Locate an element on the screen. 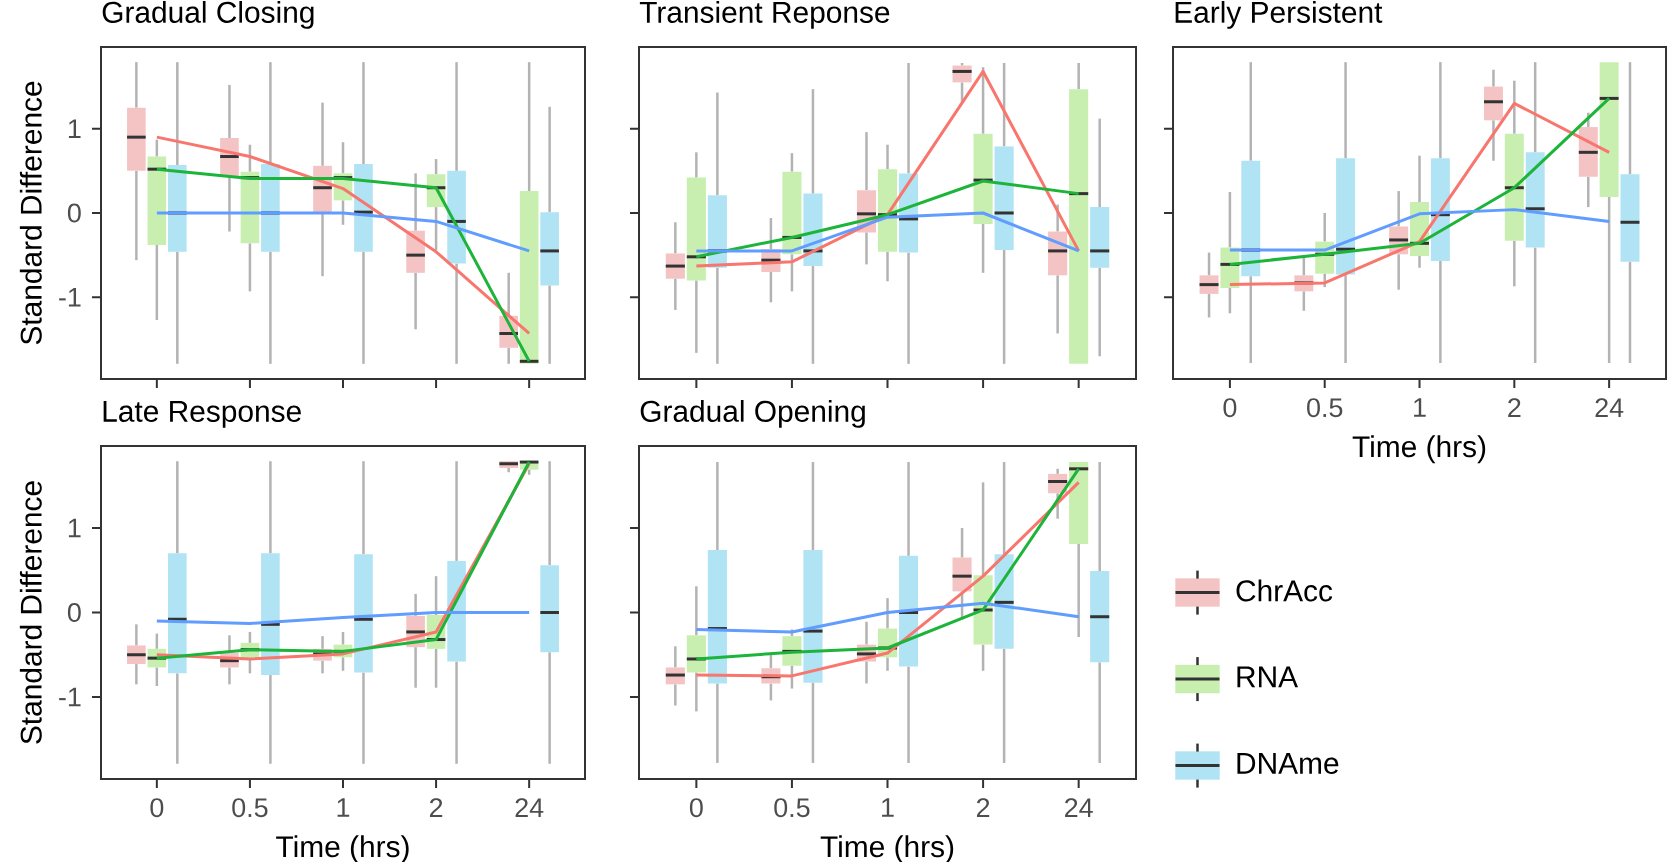  chart-title: Gradual Opening is located at coordinates (752, 414).